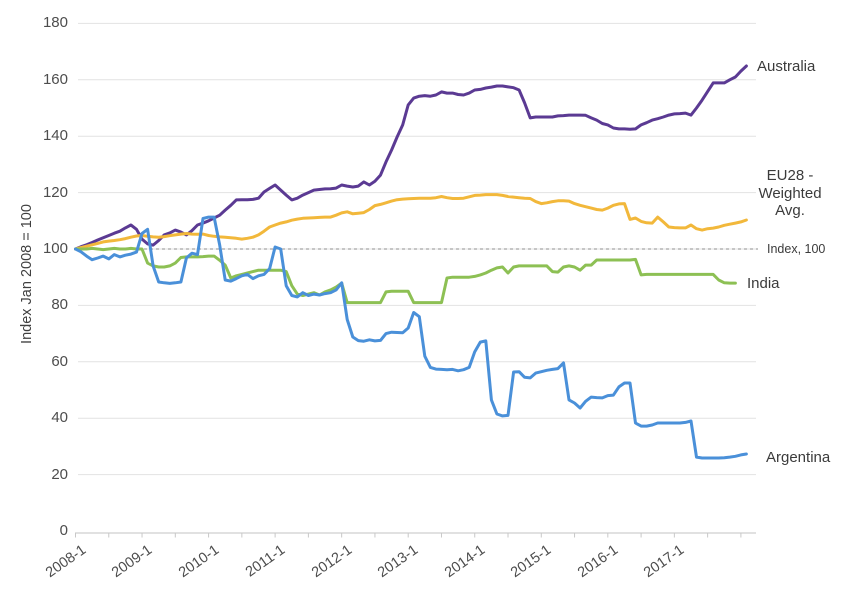  Describe the element at coordinates (27, 274) in the screenshot. I see `y-axis-title: Index Jan 2008 = 100` at that location.